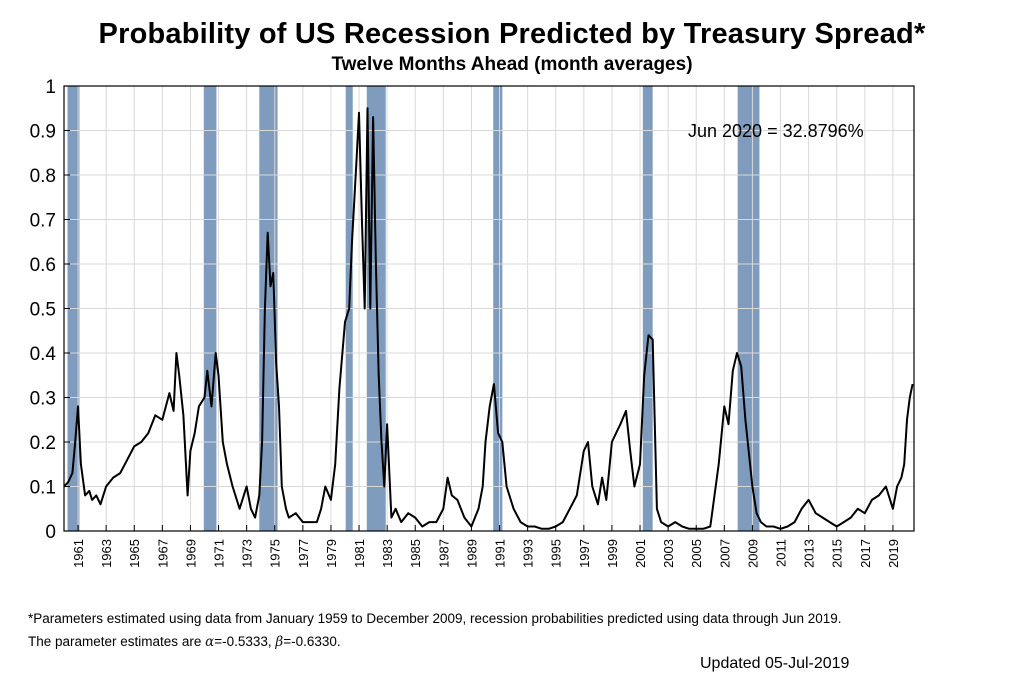 The image size is (1024, 682). I want to click on x-tick-label: 1971, so click(219, 553).